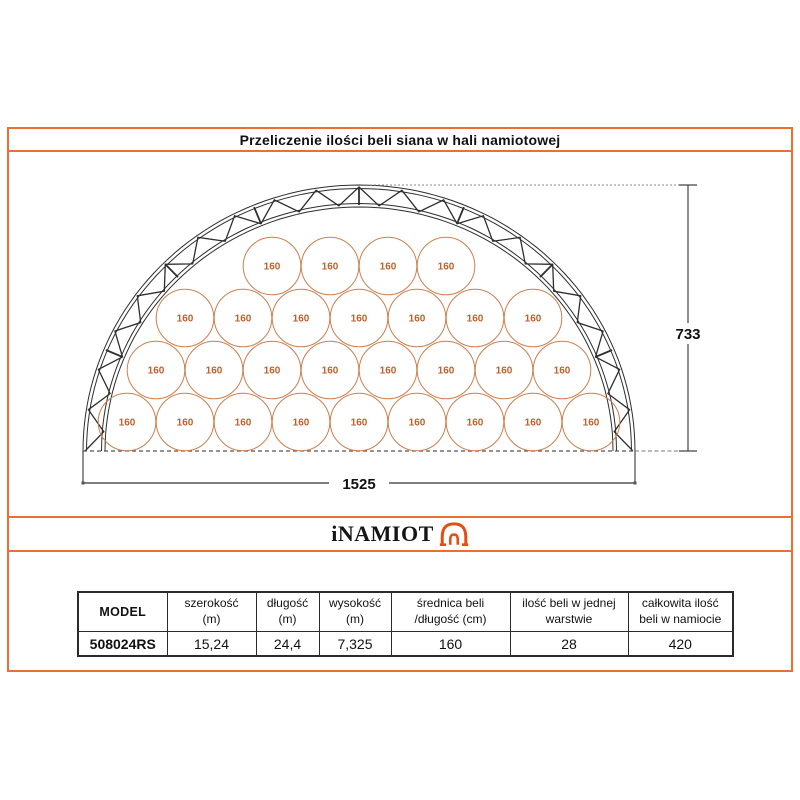 The image size is (800, 800). I want to click on cell-height: 7,325, so click(355, 644).